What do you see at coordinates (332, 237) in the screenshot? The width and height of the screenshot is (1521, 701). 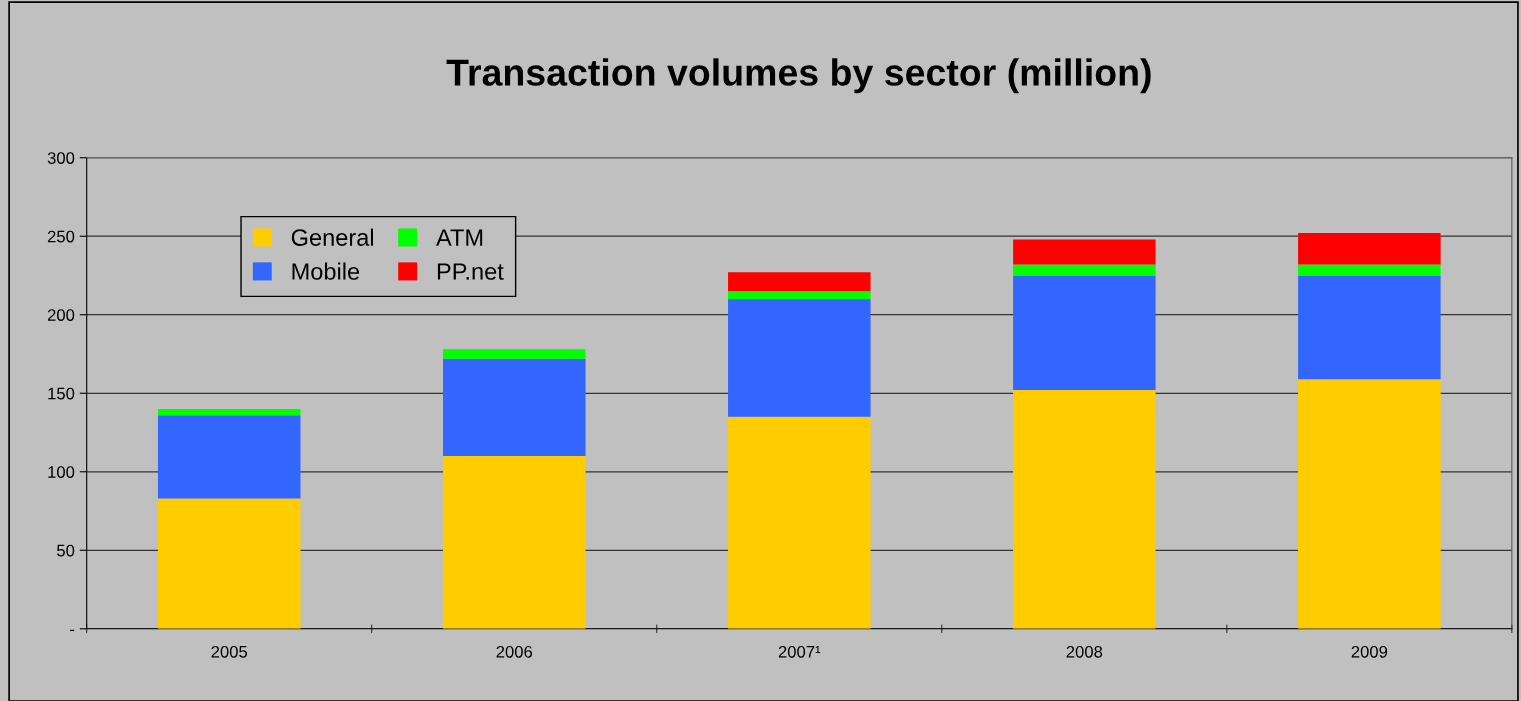 I see `legend-label: General` at bounding box center [332, 237].